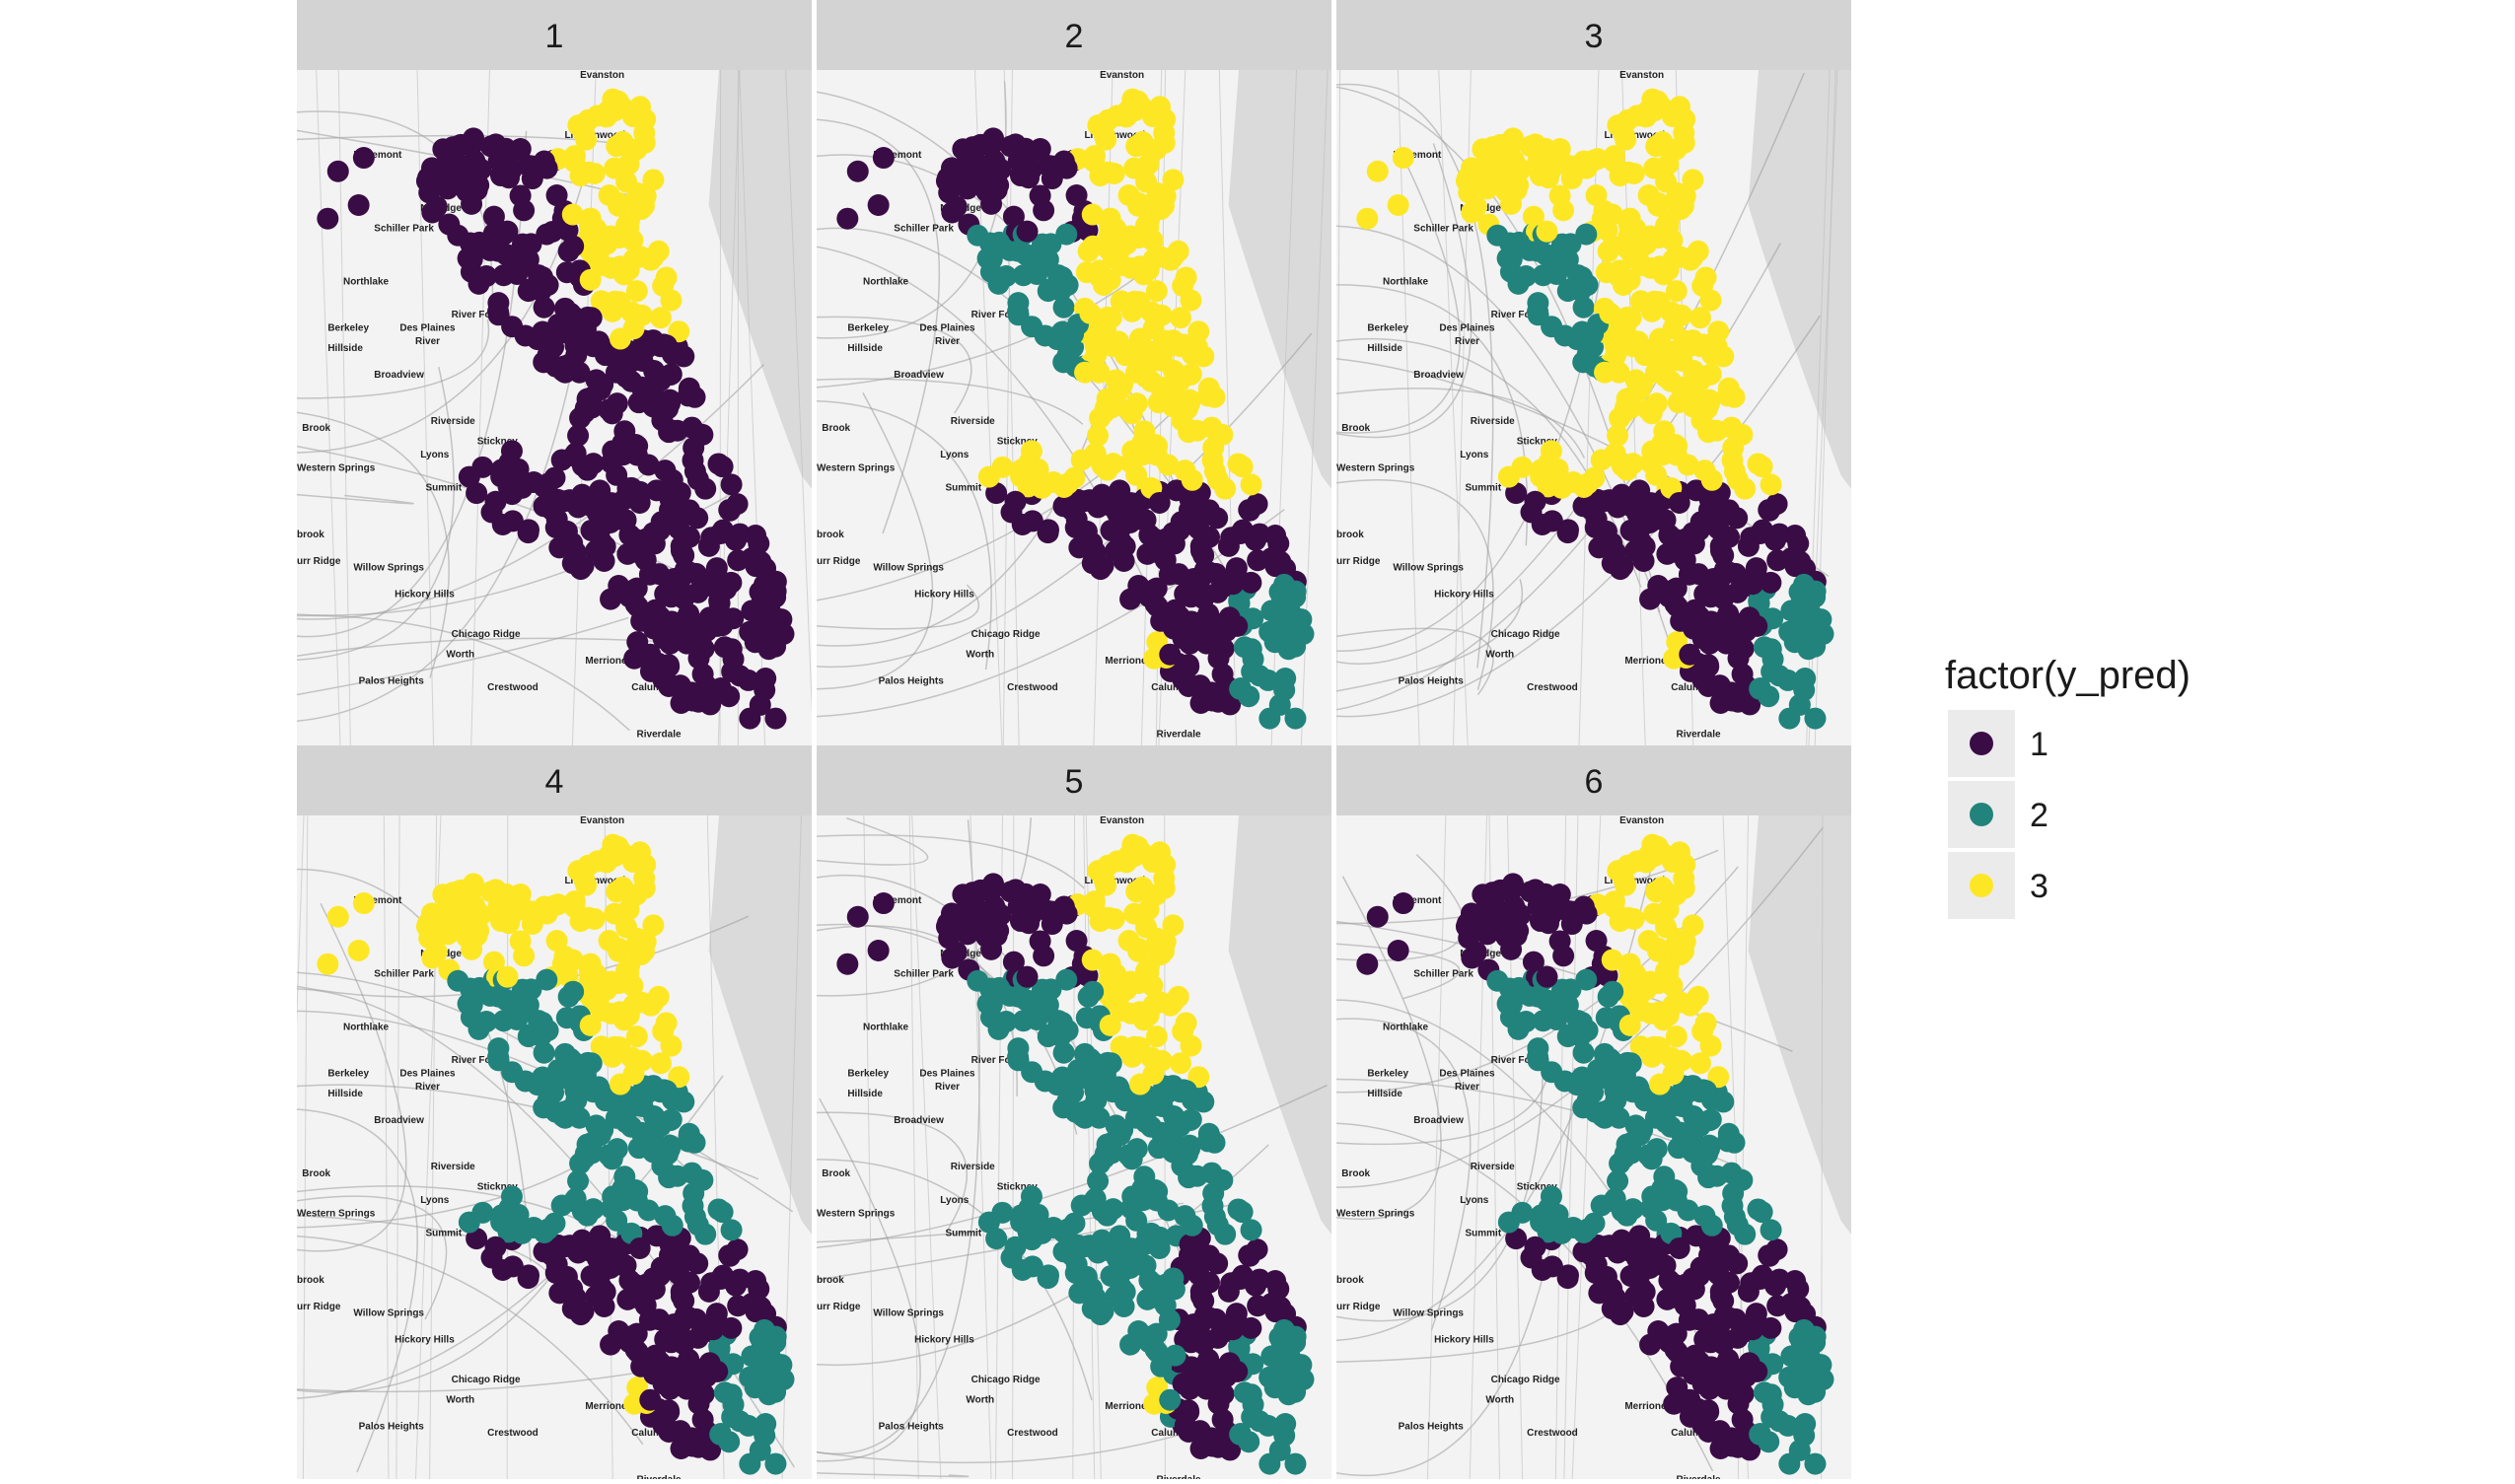 This screenshot has height=1484, width=2515. What do you see at coordinates (1467, 341) in the screenshot?
I see `basemap-label: River` at bounding box center [1467, 341].